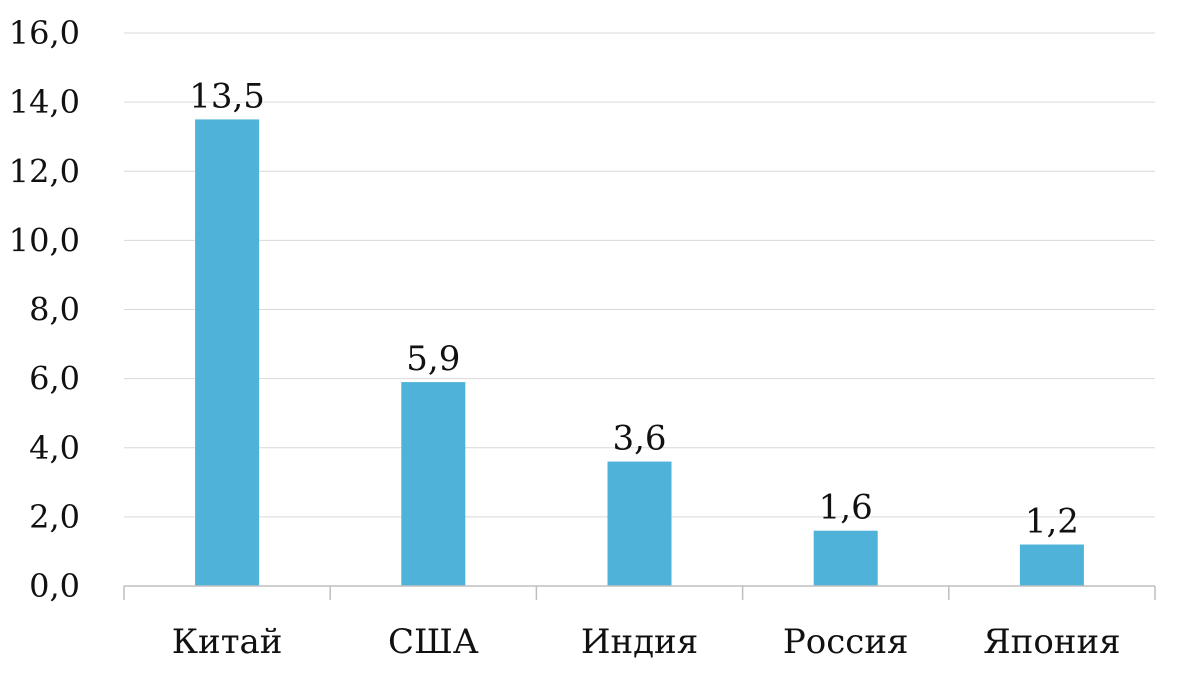 This screenshot has width=1200, height=675. I want to click on data-label: 13,5, so click(227, 96).